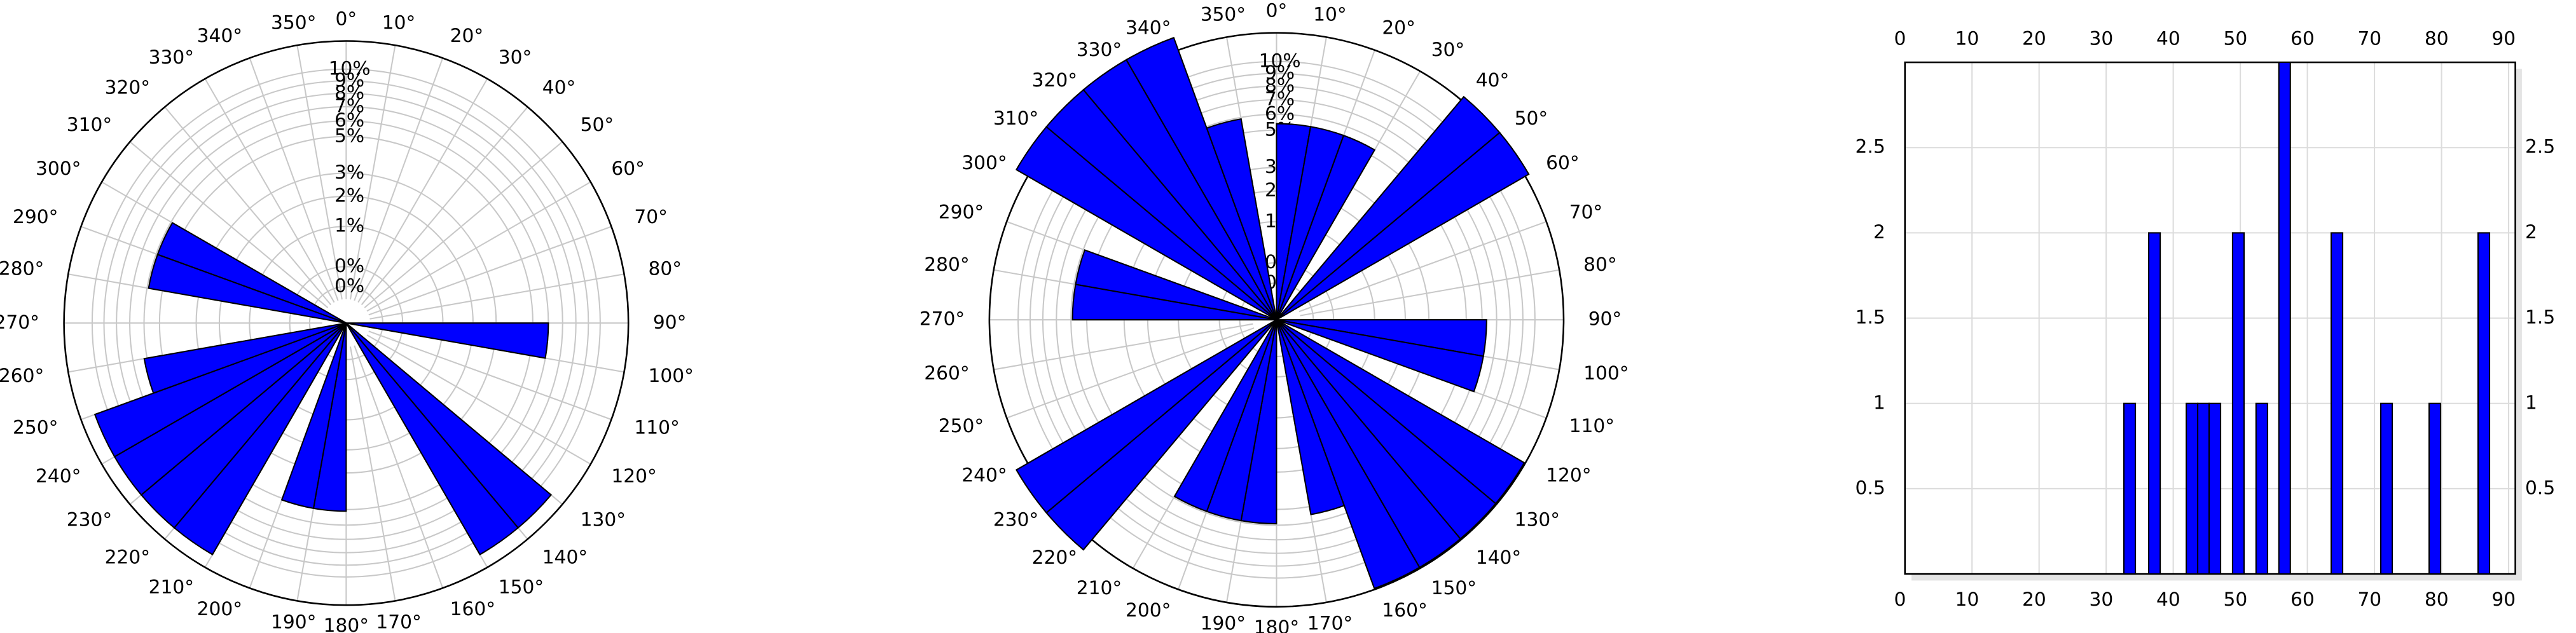 This screenshot has width=2576, height=633. I want to click on x-tick-label-top: 20, so click(2034, 38).